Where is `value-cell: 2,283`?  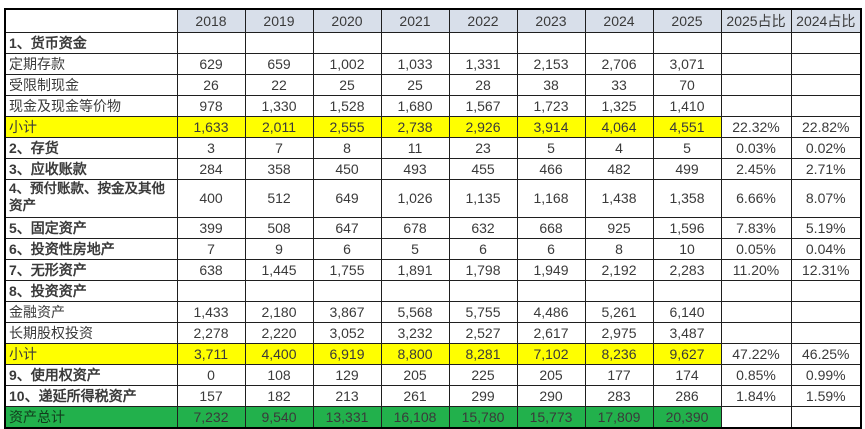 value-cell: 2,283 is located at coordinates (687, 269).